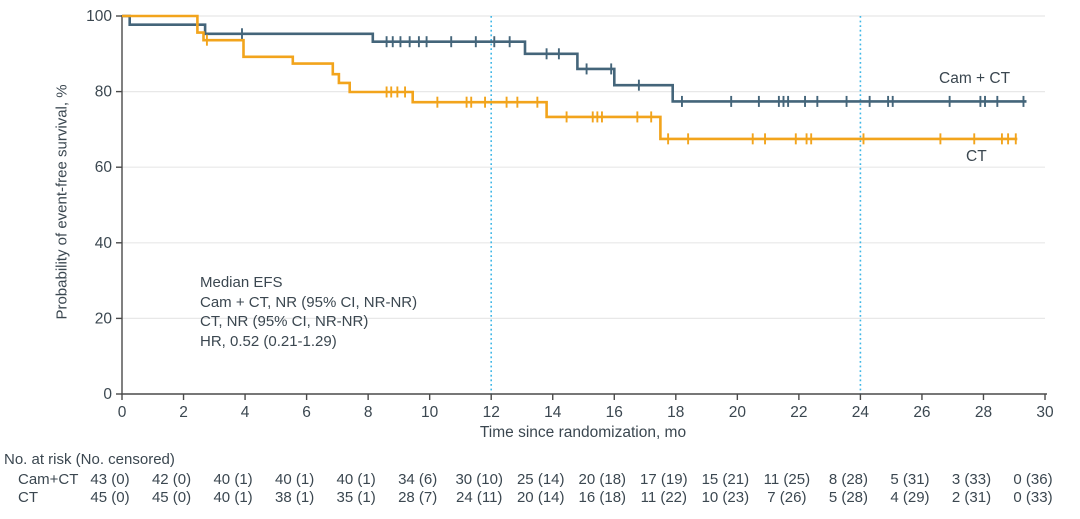 The image size is (1080, 519). What do you see at coordinates (104, 92) in the screenshot?
I see `y-tick-label: 80` at bounding box center [104, 92].